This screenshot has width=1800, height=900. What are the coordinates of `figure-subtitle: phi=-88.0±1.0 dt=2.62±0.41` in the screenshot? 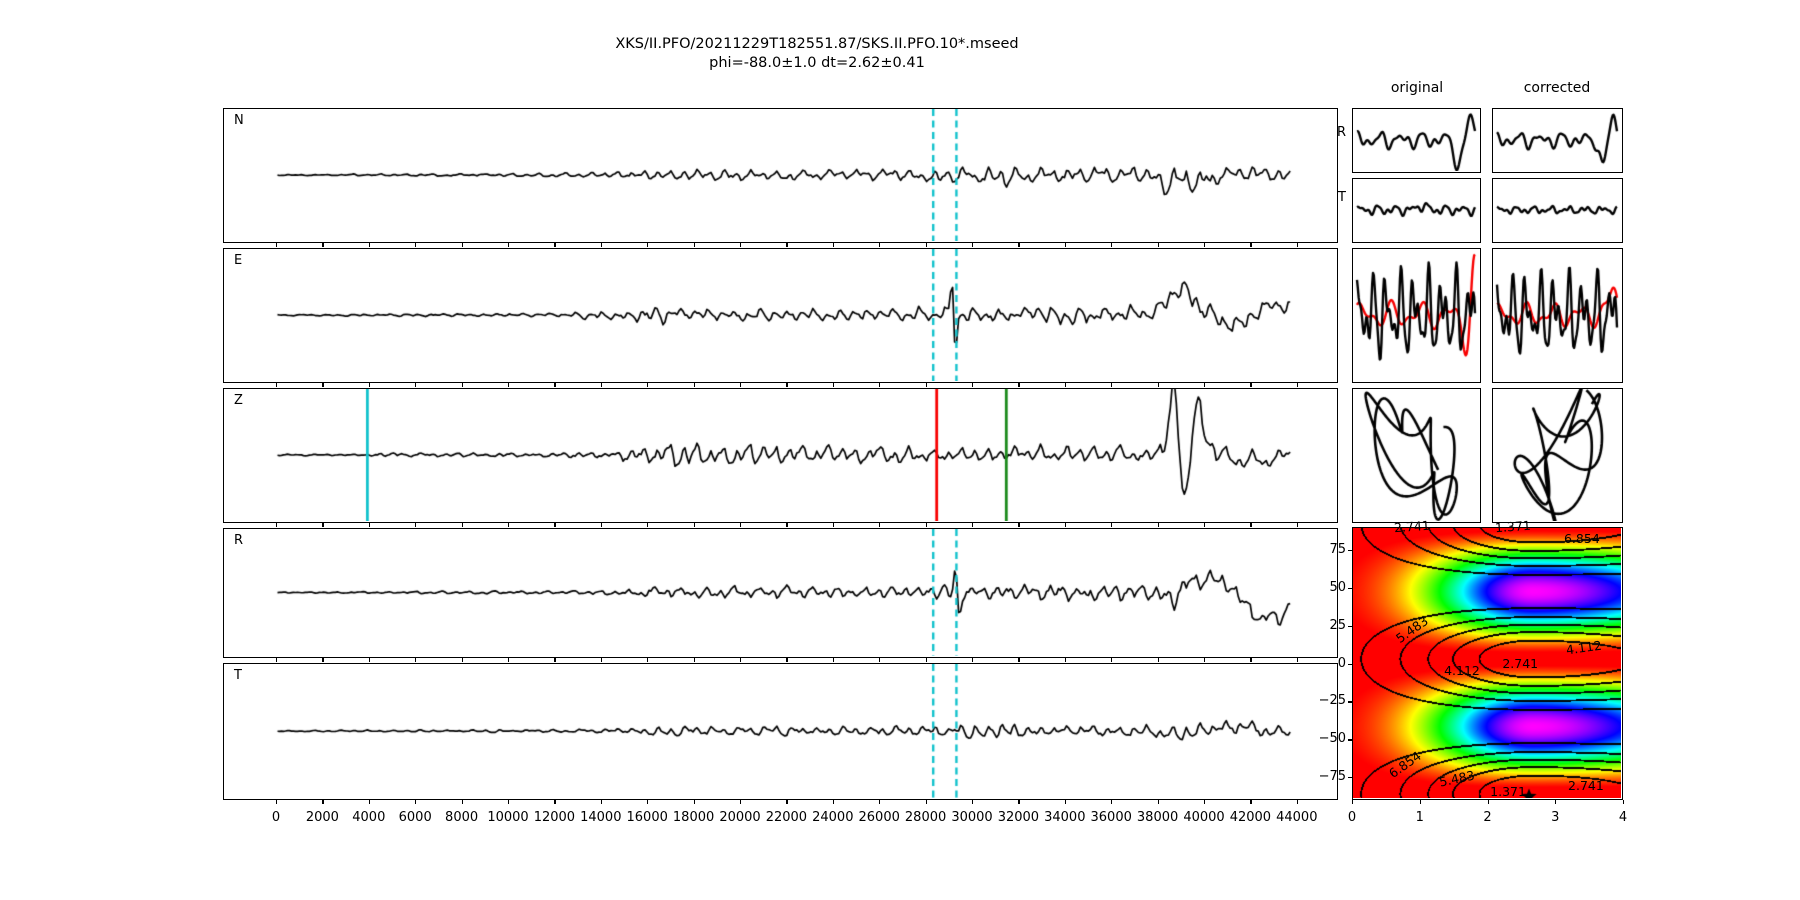 It's located at (817, 63).